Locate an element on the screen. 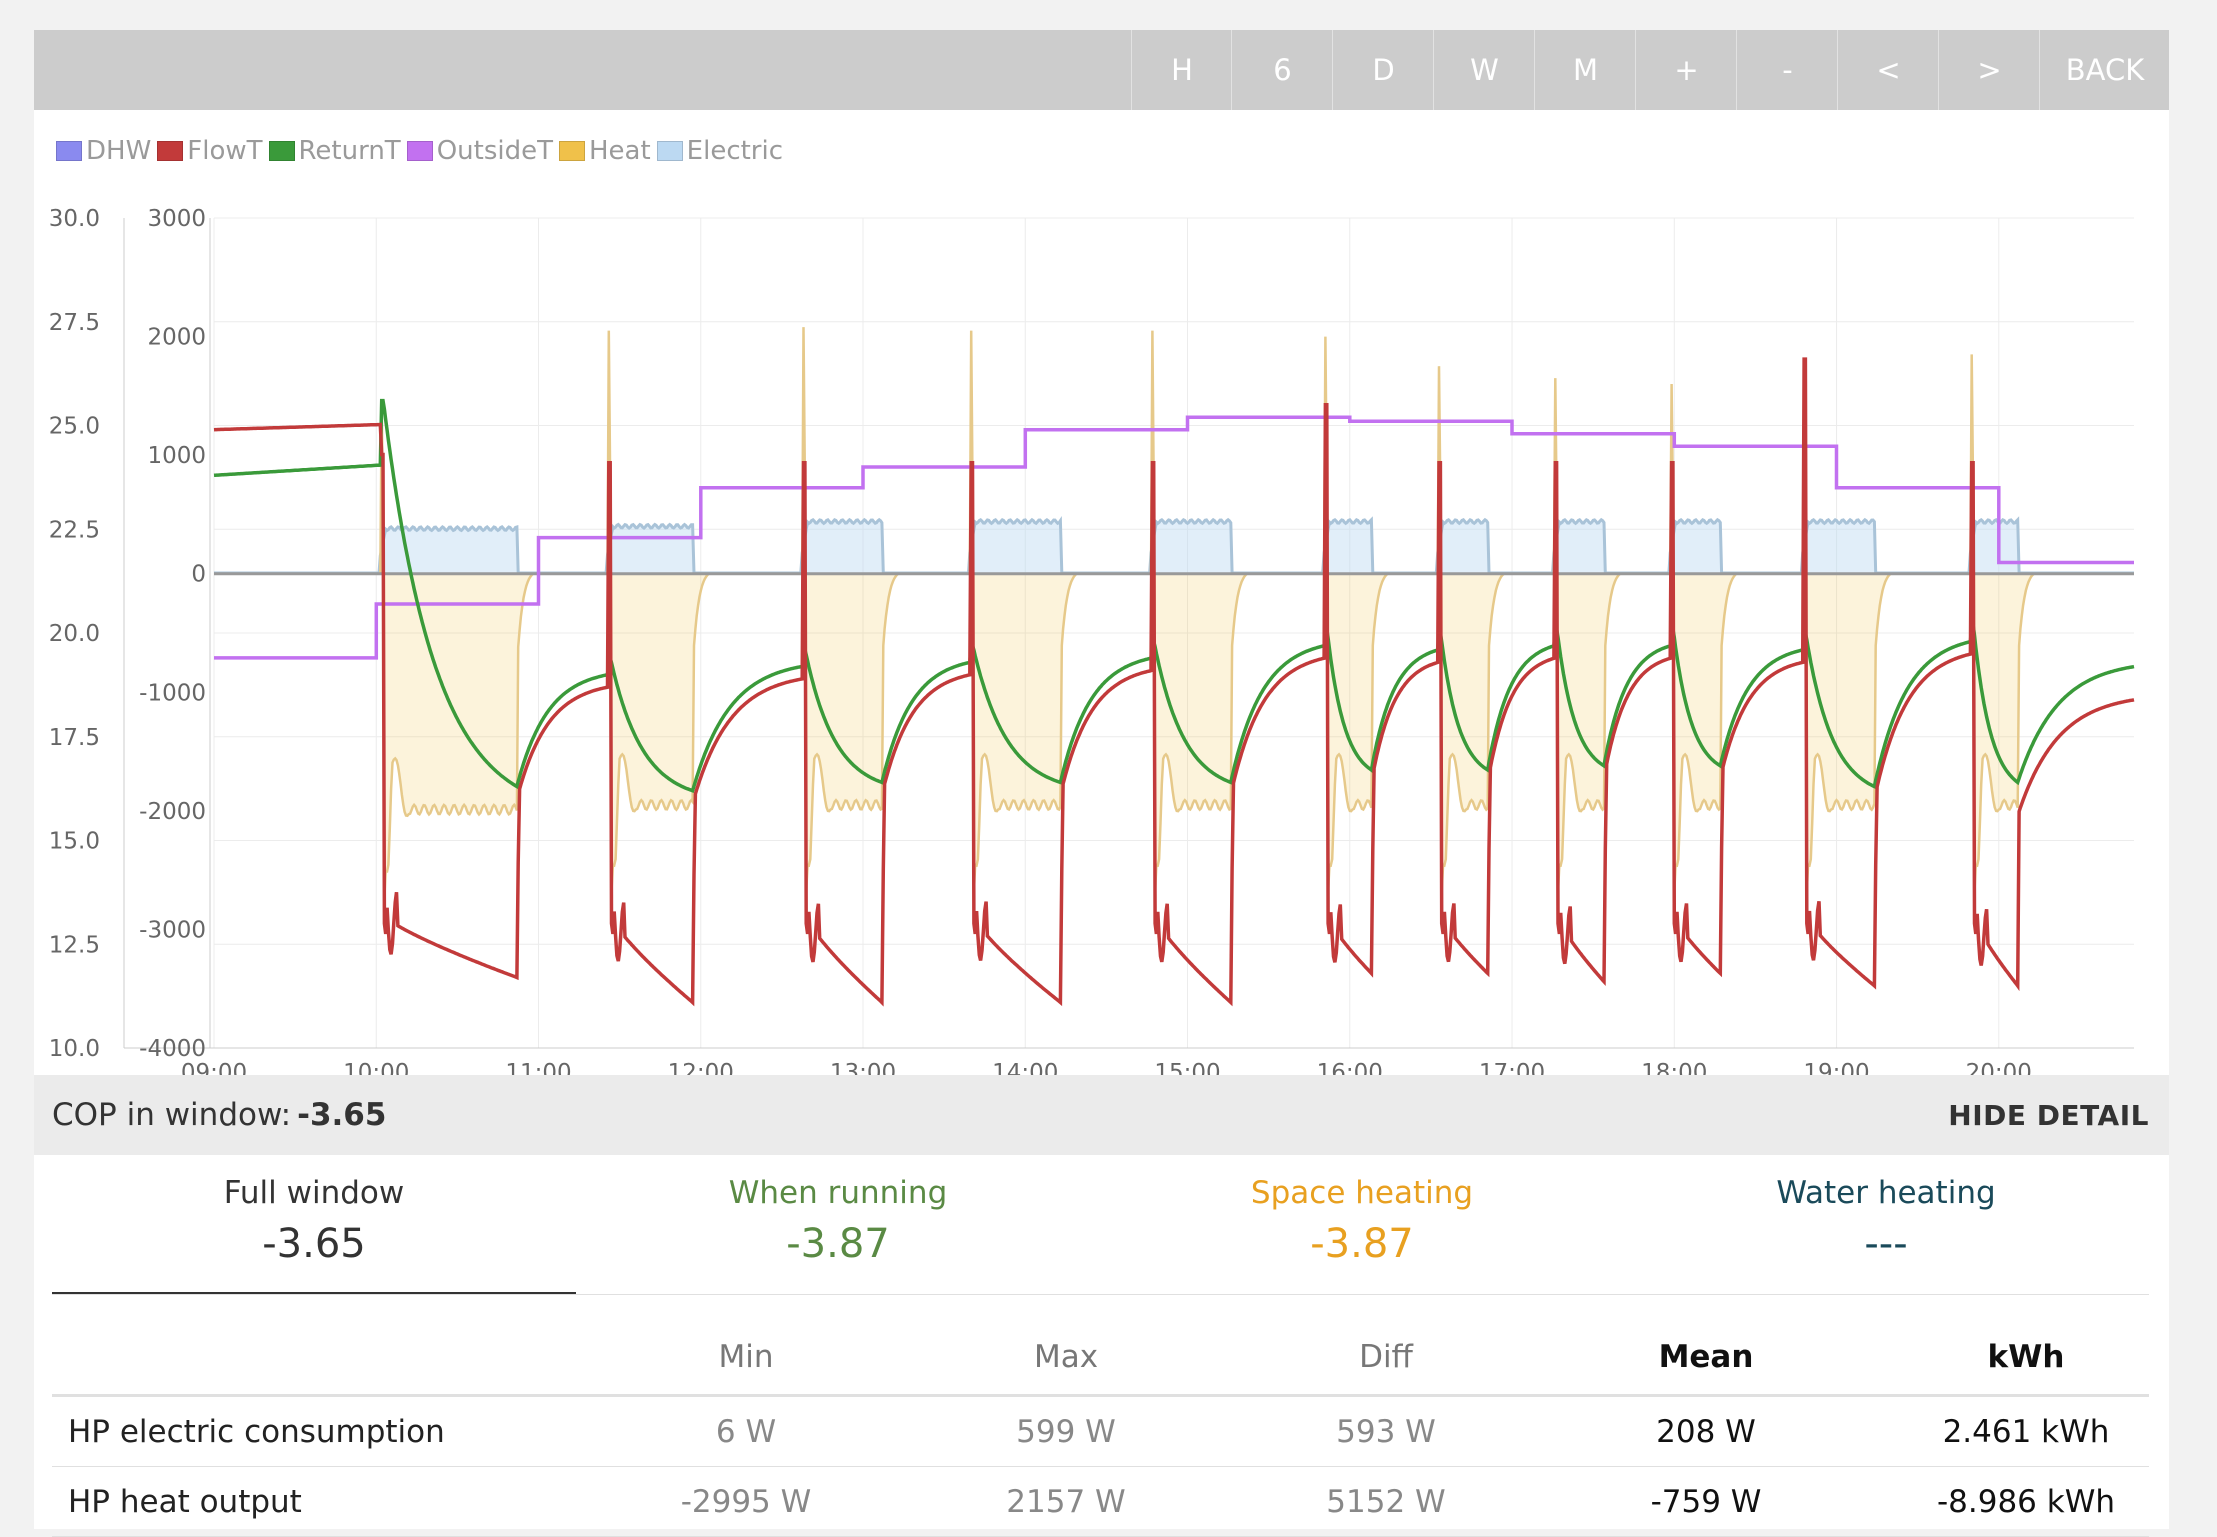  tab-value: --- is located at coordinates (1886, 1244).